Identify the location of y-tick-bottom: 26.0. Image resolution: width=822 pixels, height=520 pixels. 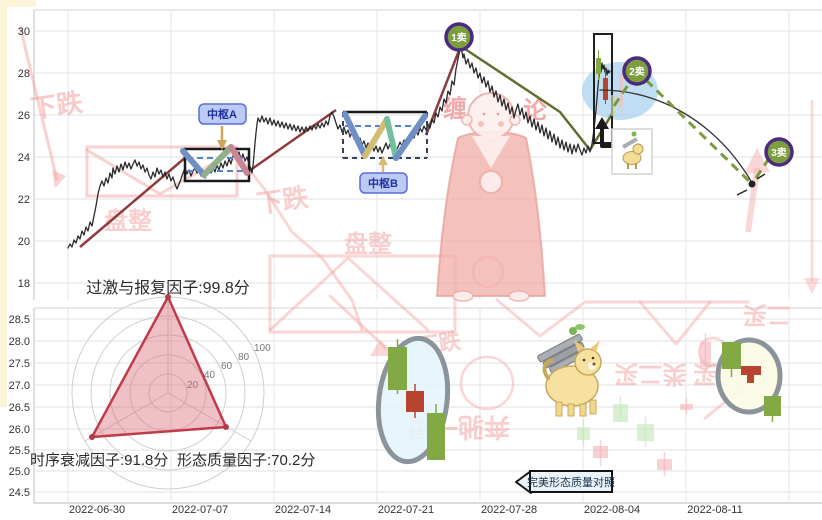
(19, 430).